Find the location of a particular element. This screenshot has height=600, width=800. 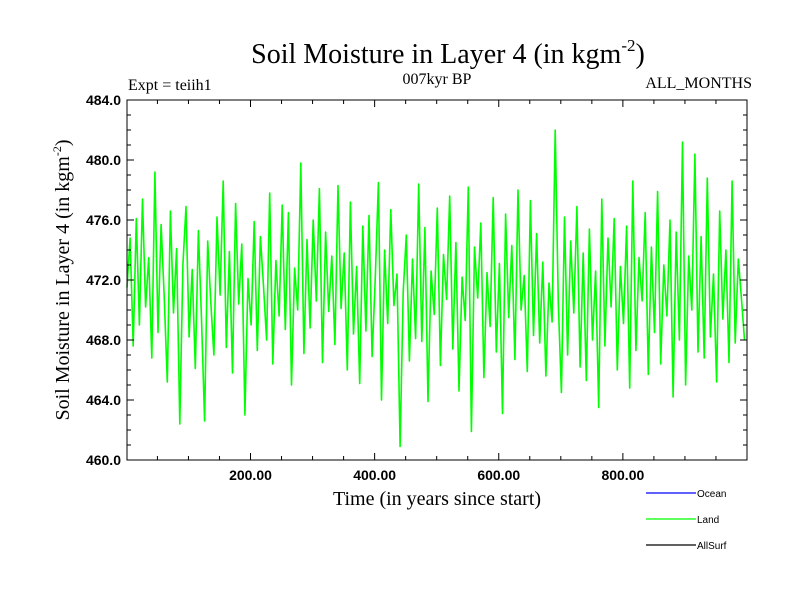

y-tick-label: 472.0 is located at coordinates (103, 280).